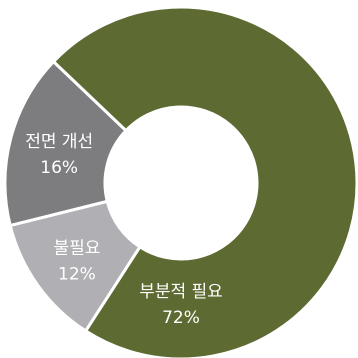  I want to click on slice-value-label: 16%, so click(59, 168).